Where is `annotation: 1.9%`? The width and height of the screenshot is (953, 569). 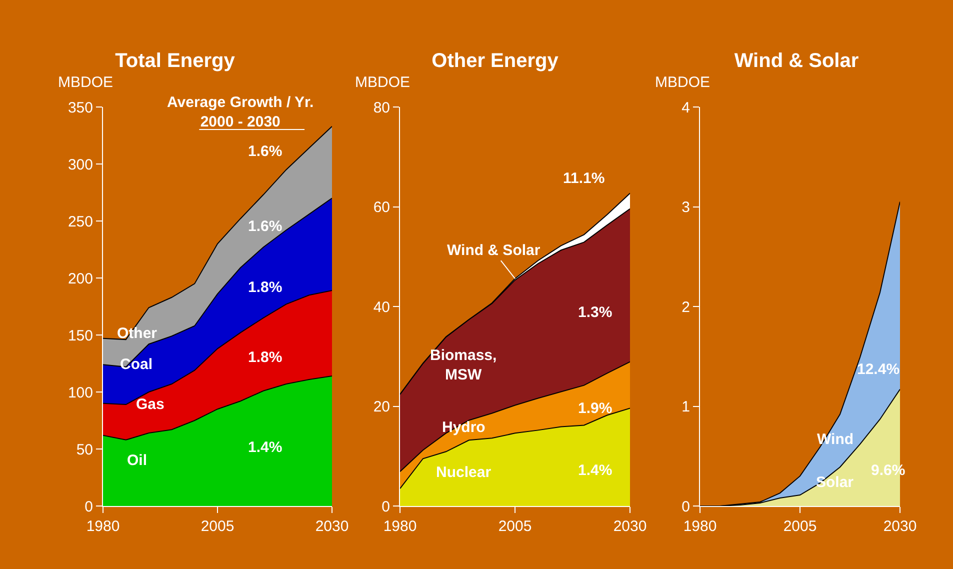 annotation: 1.9% is located at coordinates (595, 408).